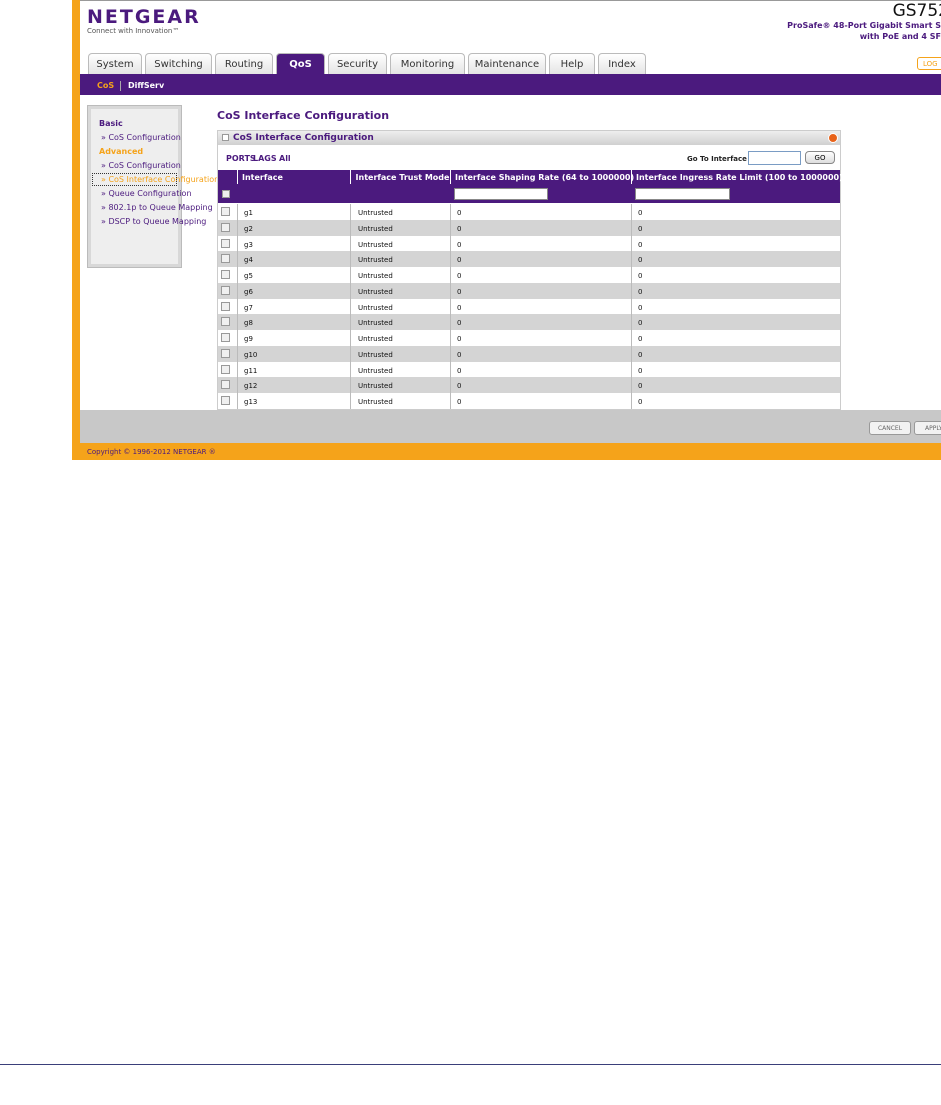  Describe the element at coordinates (76, 230) in the screenshot. I see `frame-border` at that location.